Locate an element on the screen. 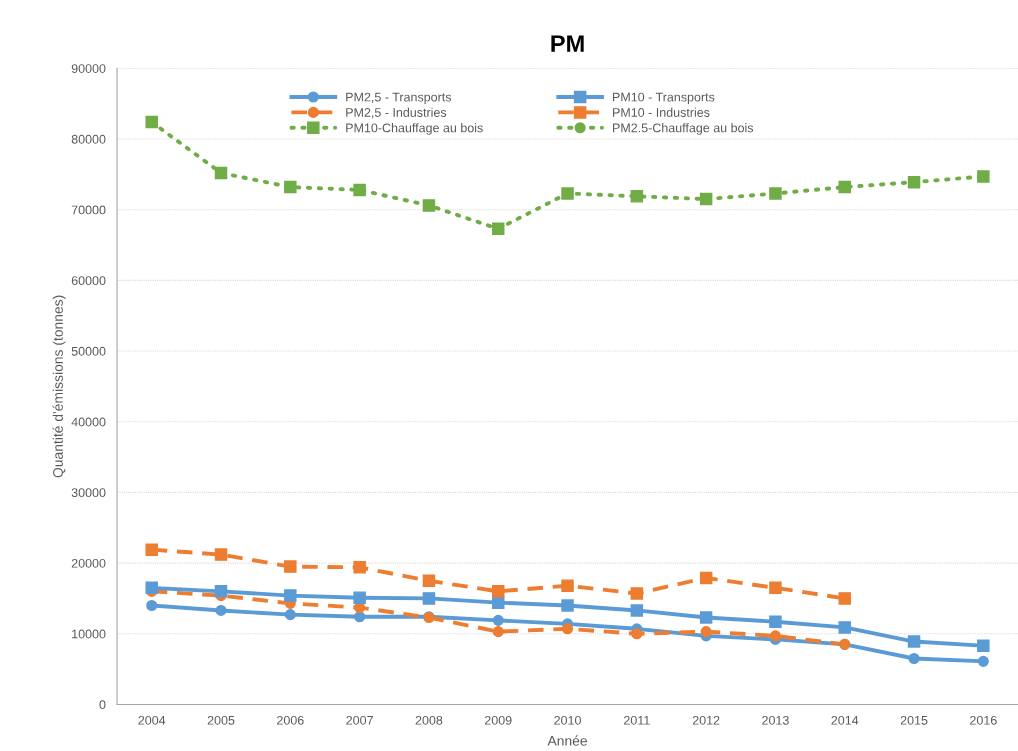 This screenshot has width=1018, height=751. legend-label: PM10-Chauffage au bois is located at coordinates (414, 129).